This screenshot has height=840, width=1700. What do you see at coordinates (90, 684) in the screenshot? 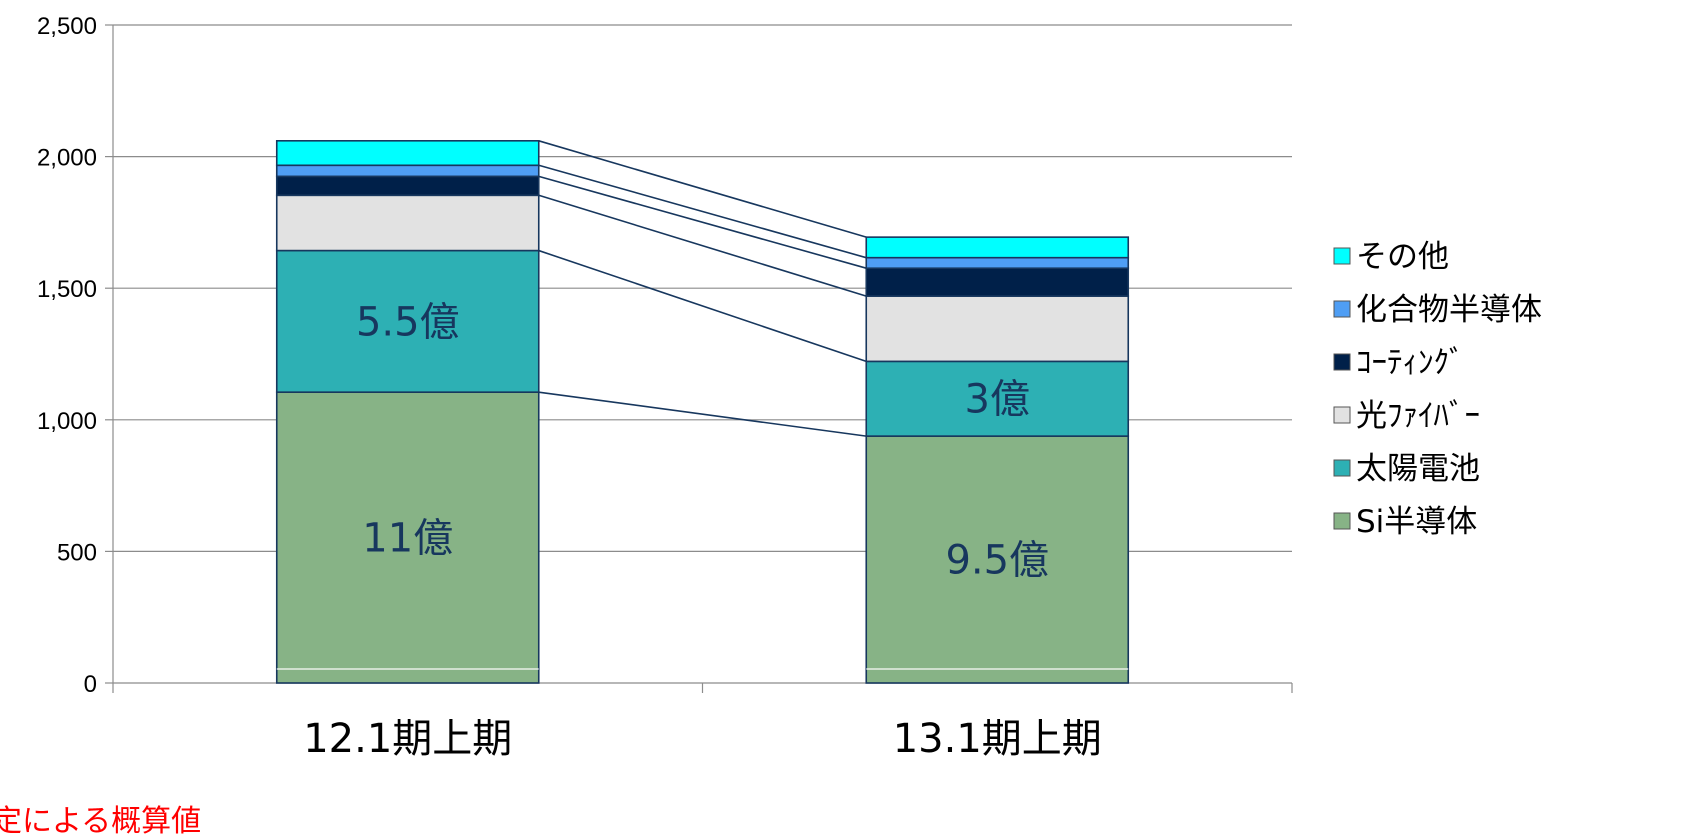
I see `y-tick-label: 0` at bounding box center [90, 684].